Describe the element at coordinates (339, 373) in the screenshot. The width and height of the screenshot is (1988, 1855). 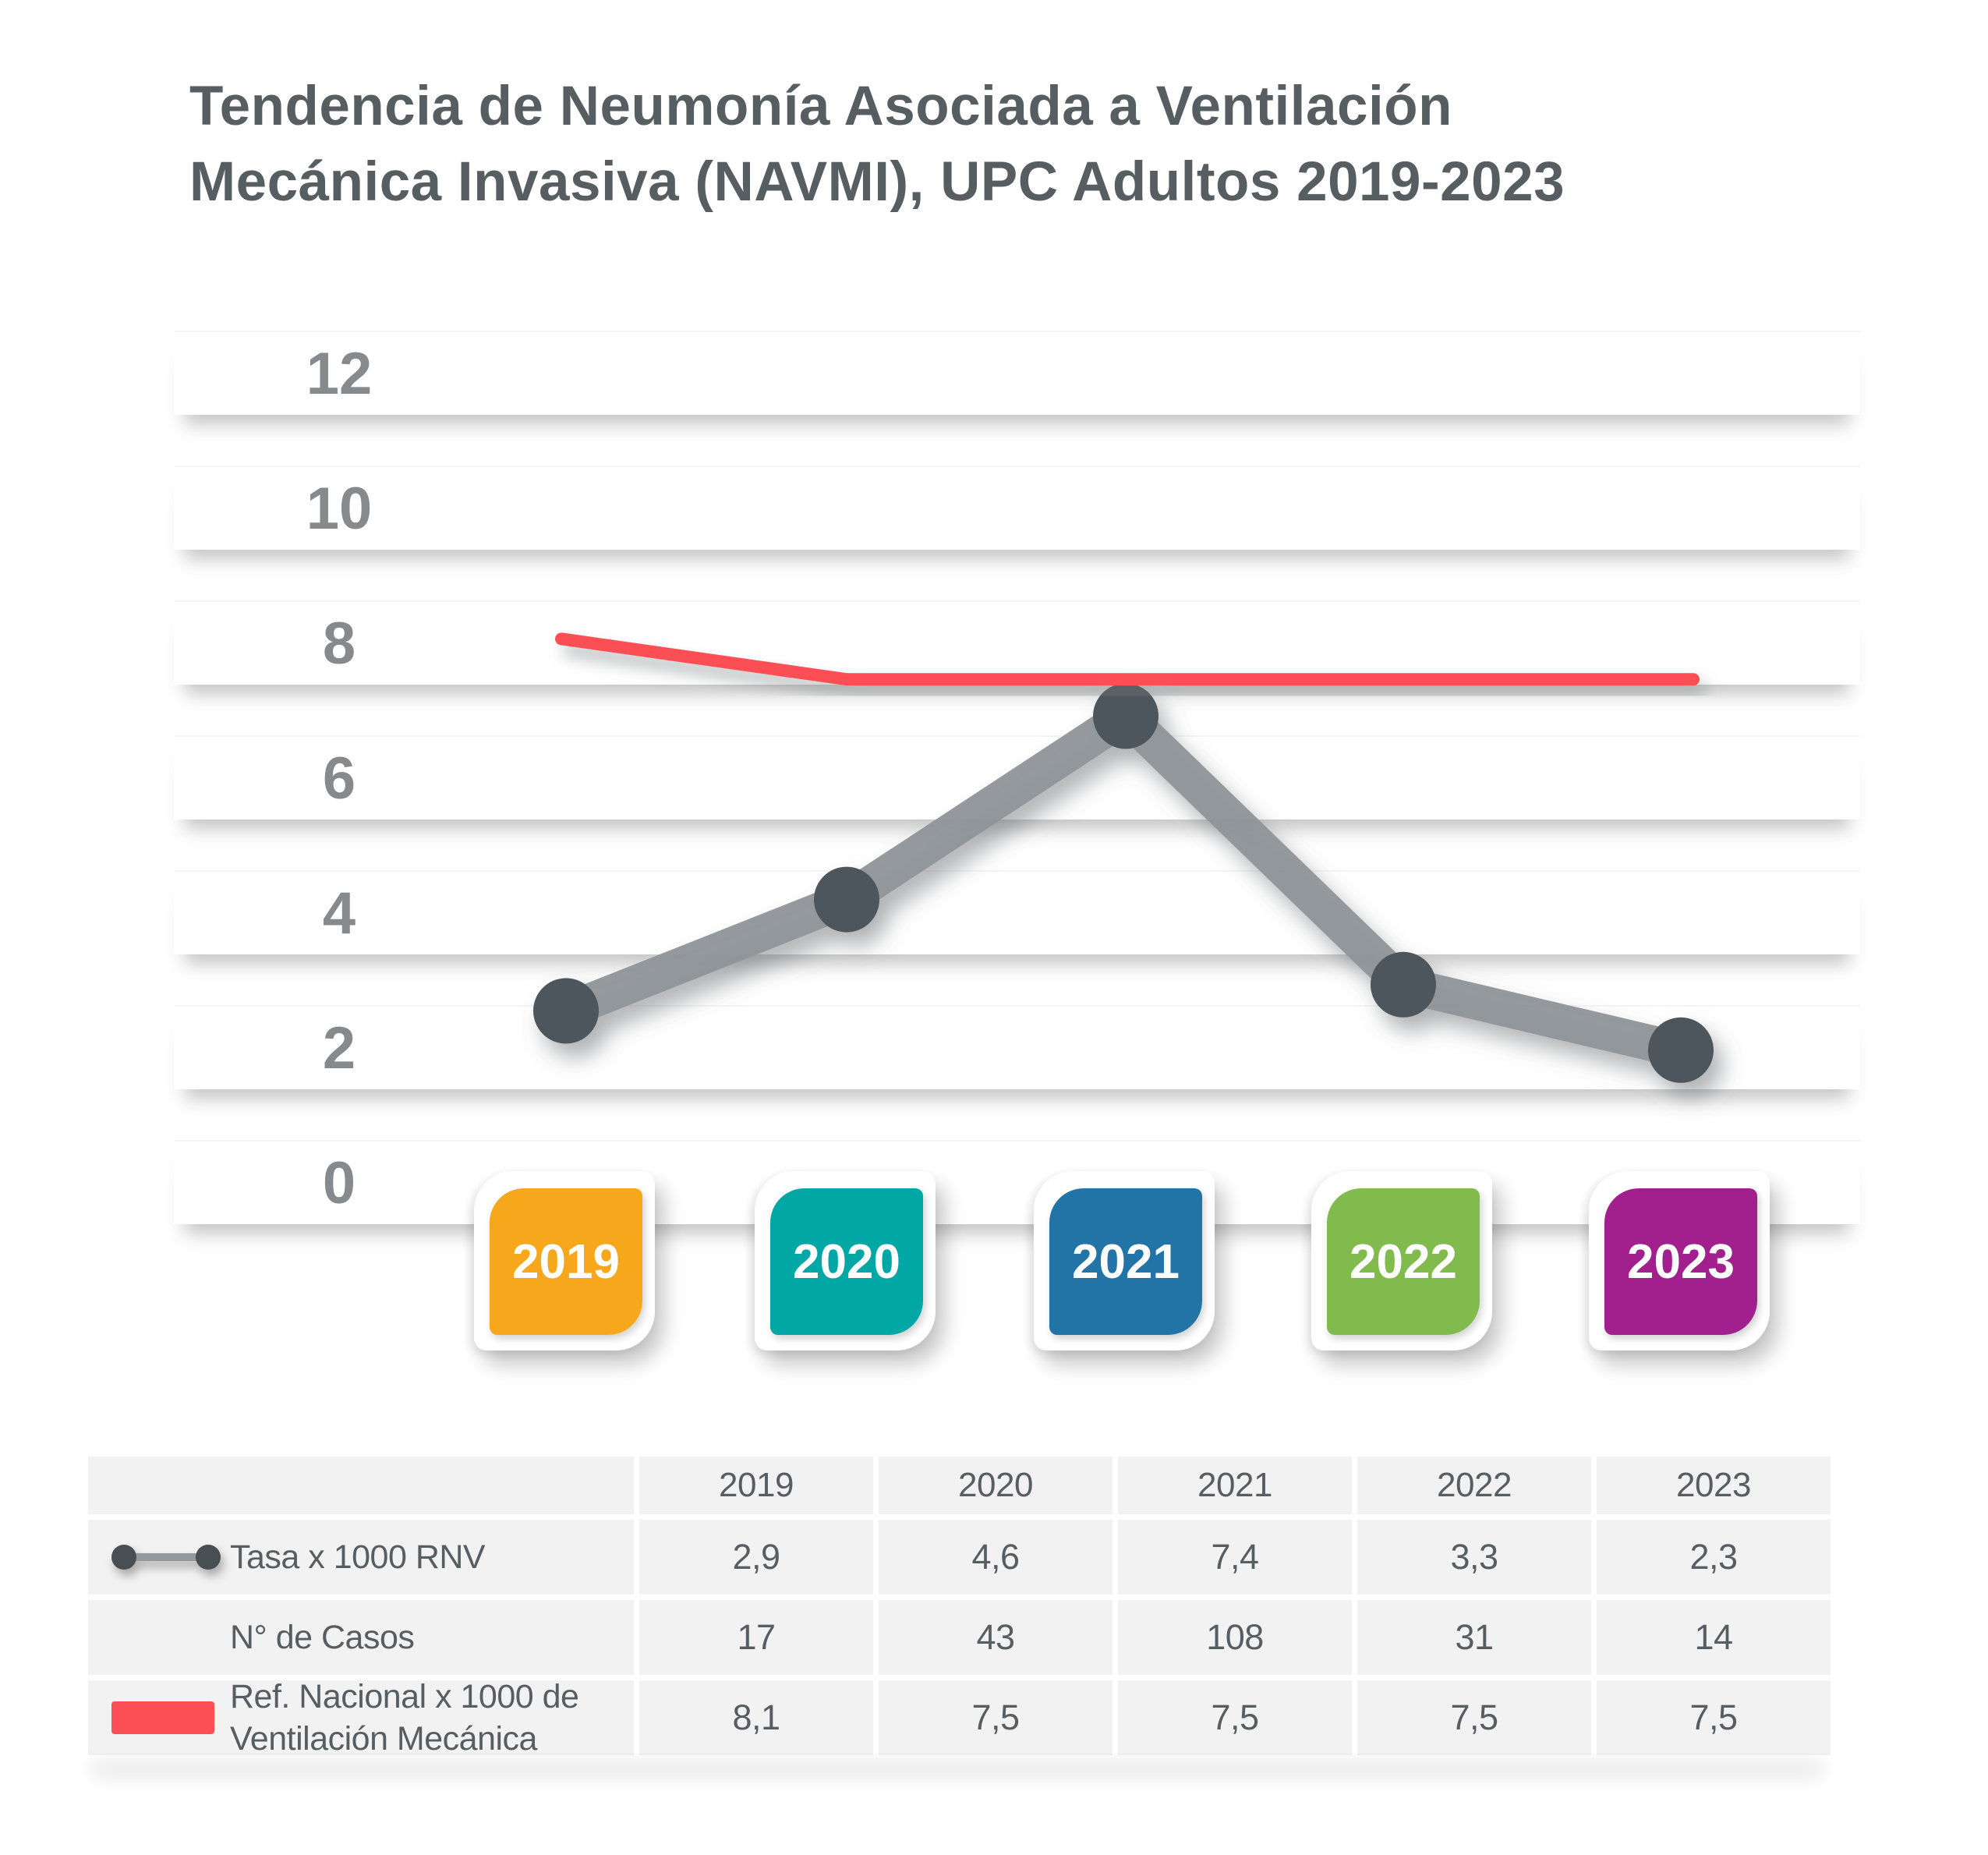
I see `y-axis-tick-label: 12` at that location.